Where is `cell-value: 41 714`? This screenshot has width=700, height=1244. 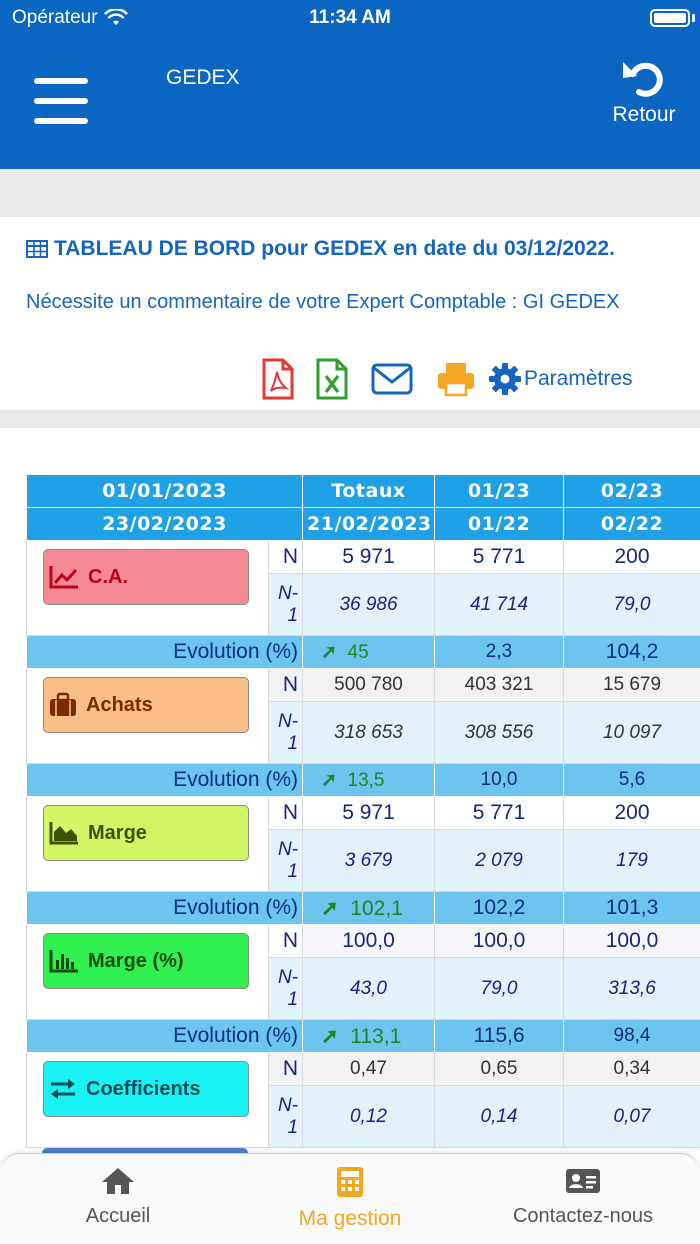
cell-value: 41 714 is located at coordinates (499, 604).